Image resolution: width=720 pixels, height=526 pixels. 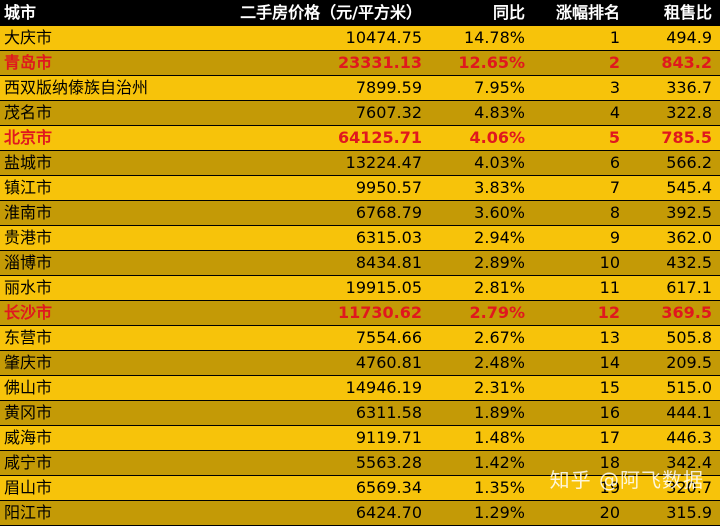 What do you see at coordinates (580, 338) in the screenshot?
I see `cell-rank: 13` at bounding box center [580, 338].